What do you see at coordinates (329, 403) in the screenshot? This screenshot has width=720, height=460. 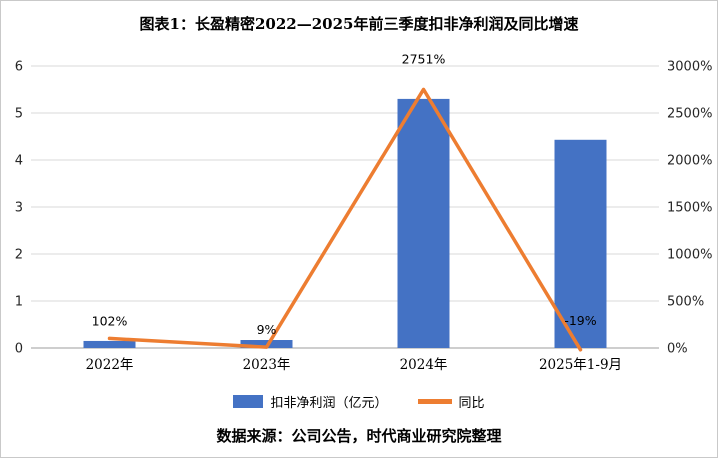 I see `legend-bar-label: 扣非净利润（亿元）` at bounding box center [329, 403].